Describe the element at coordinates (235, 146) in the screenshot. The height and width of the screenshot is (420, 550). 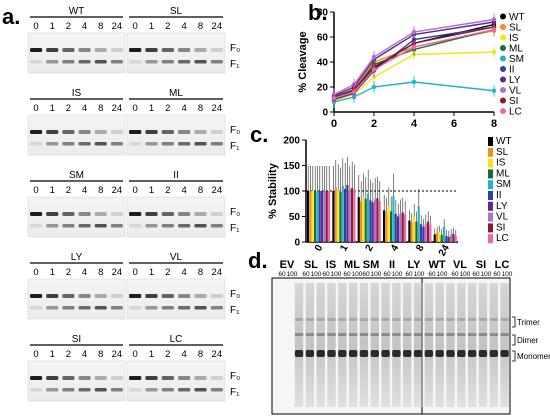
I see `band-label-f1: F₁` at that location.